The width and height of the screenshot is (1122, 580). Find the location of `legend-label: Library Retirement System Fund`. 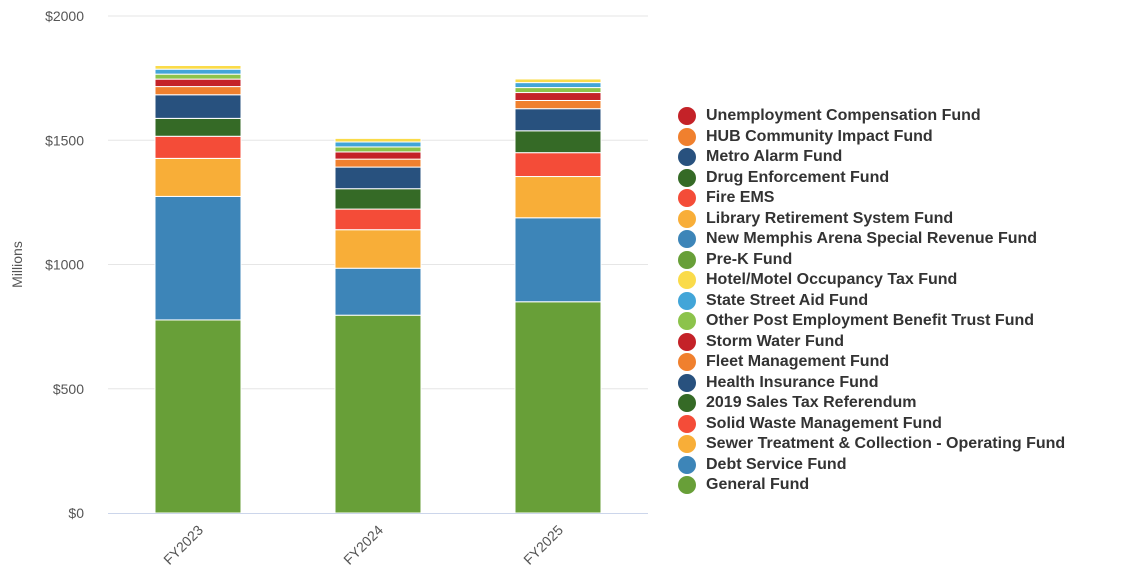

legend-label: Library Retirement System Fund is located at coordinates (830, 218).